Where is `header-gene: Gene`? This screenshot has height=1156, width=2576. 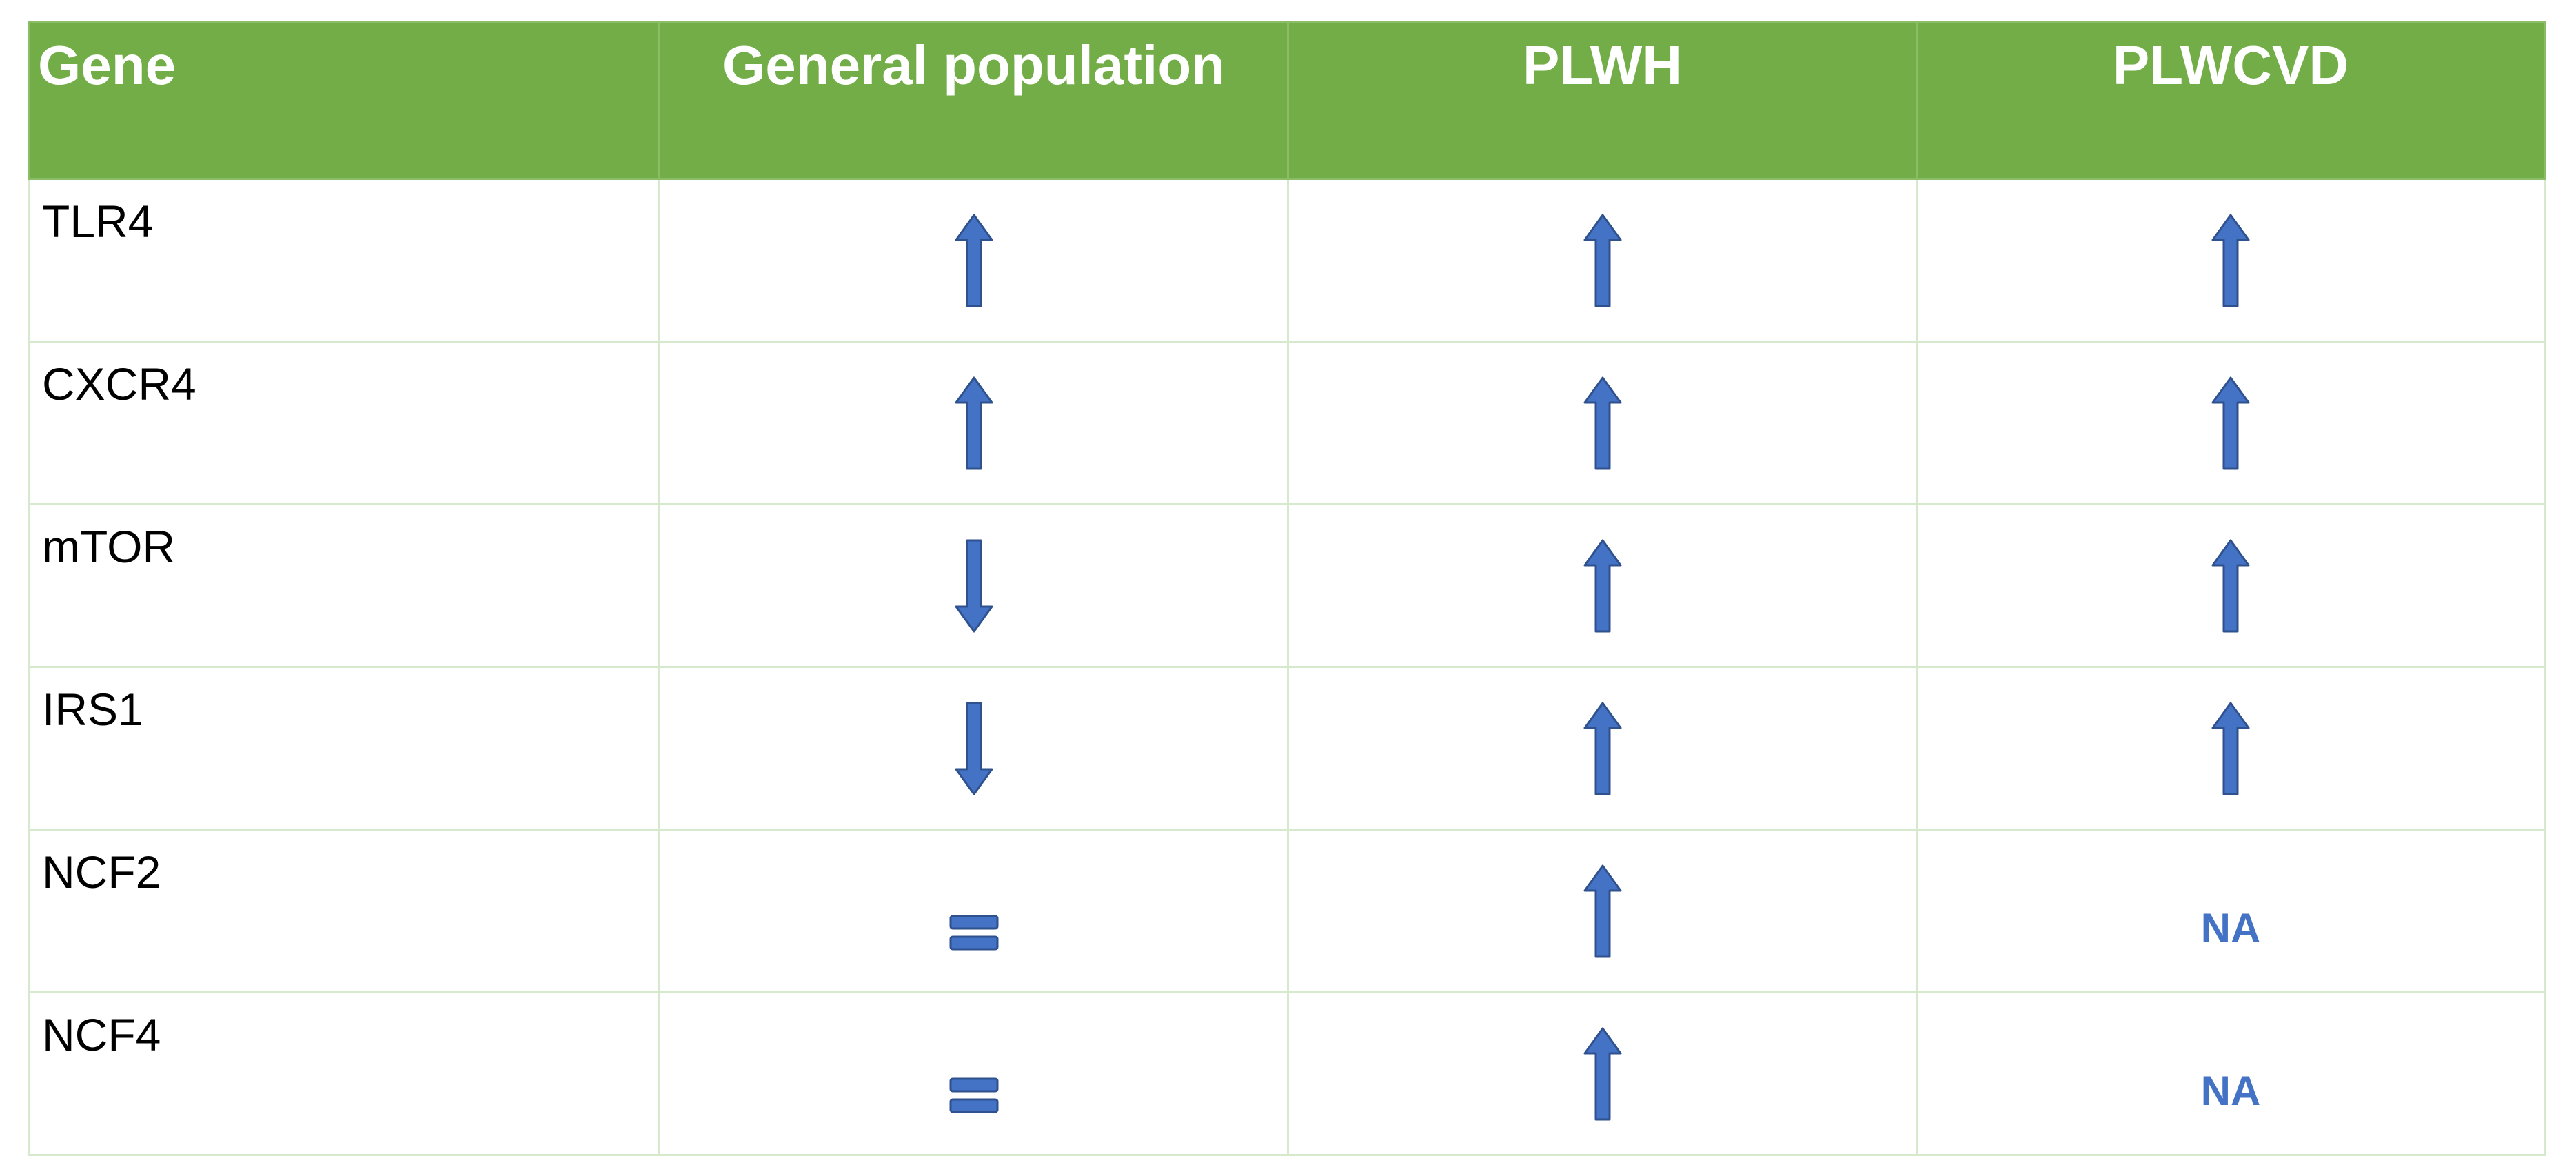
header-gene: Gene is located at coordinates (344, 100).